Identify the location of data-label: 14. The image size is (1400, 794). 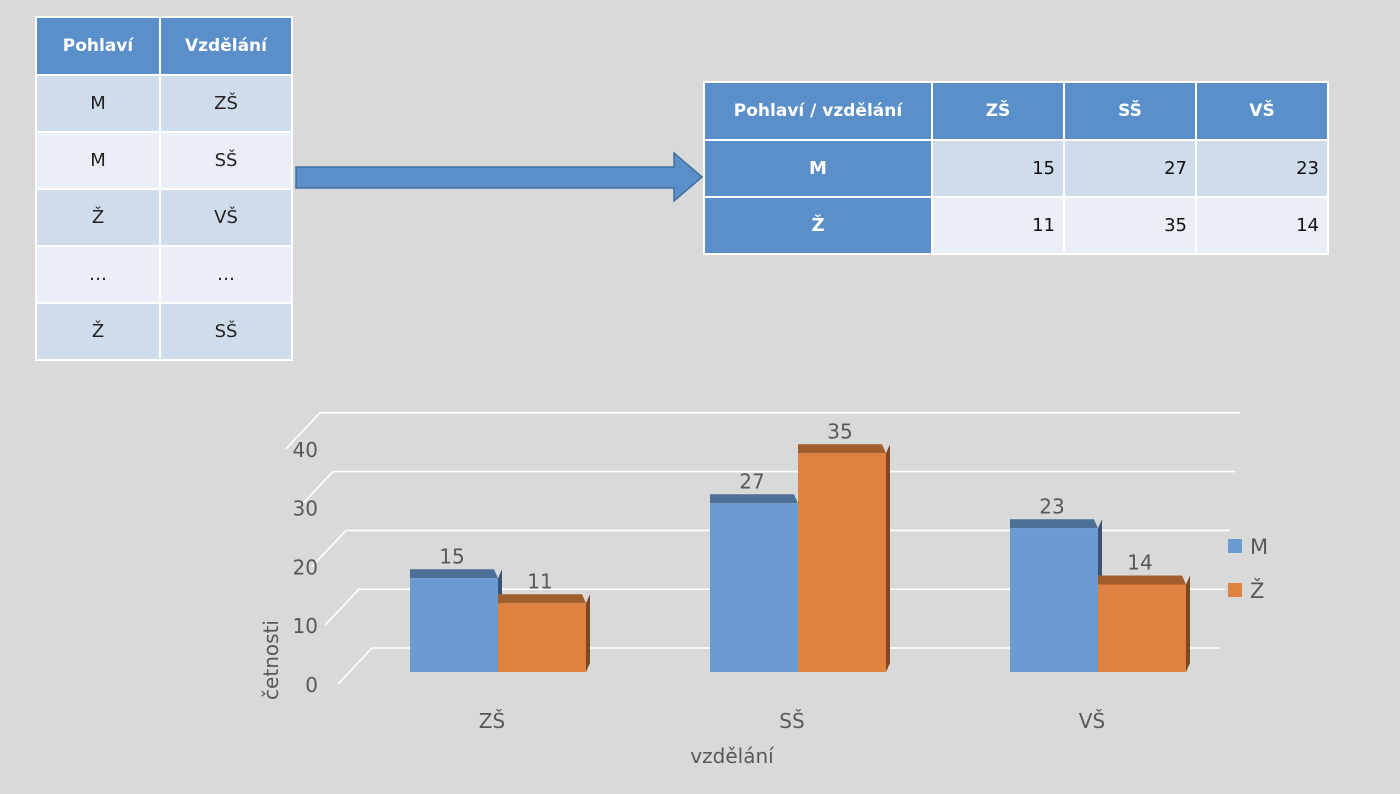
(1139, 563).